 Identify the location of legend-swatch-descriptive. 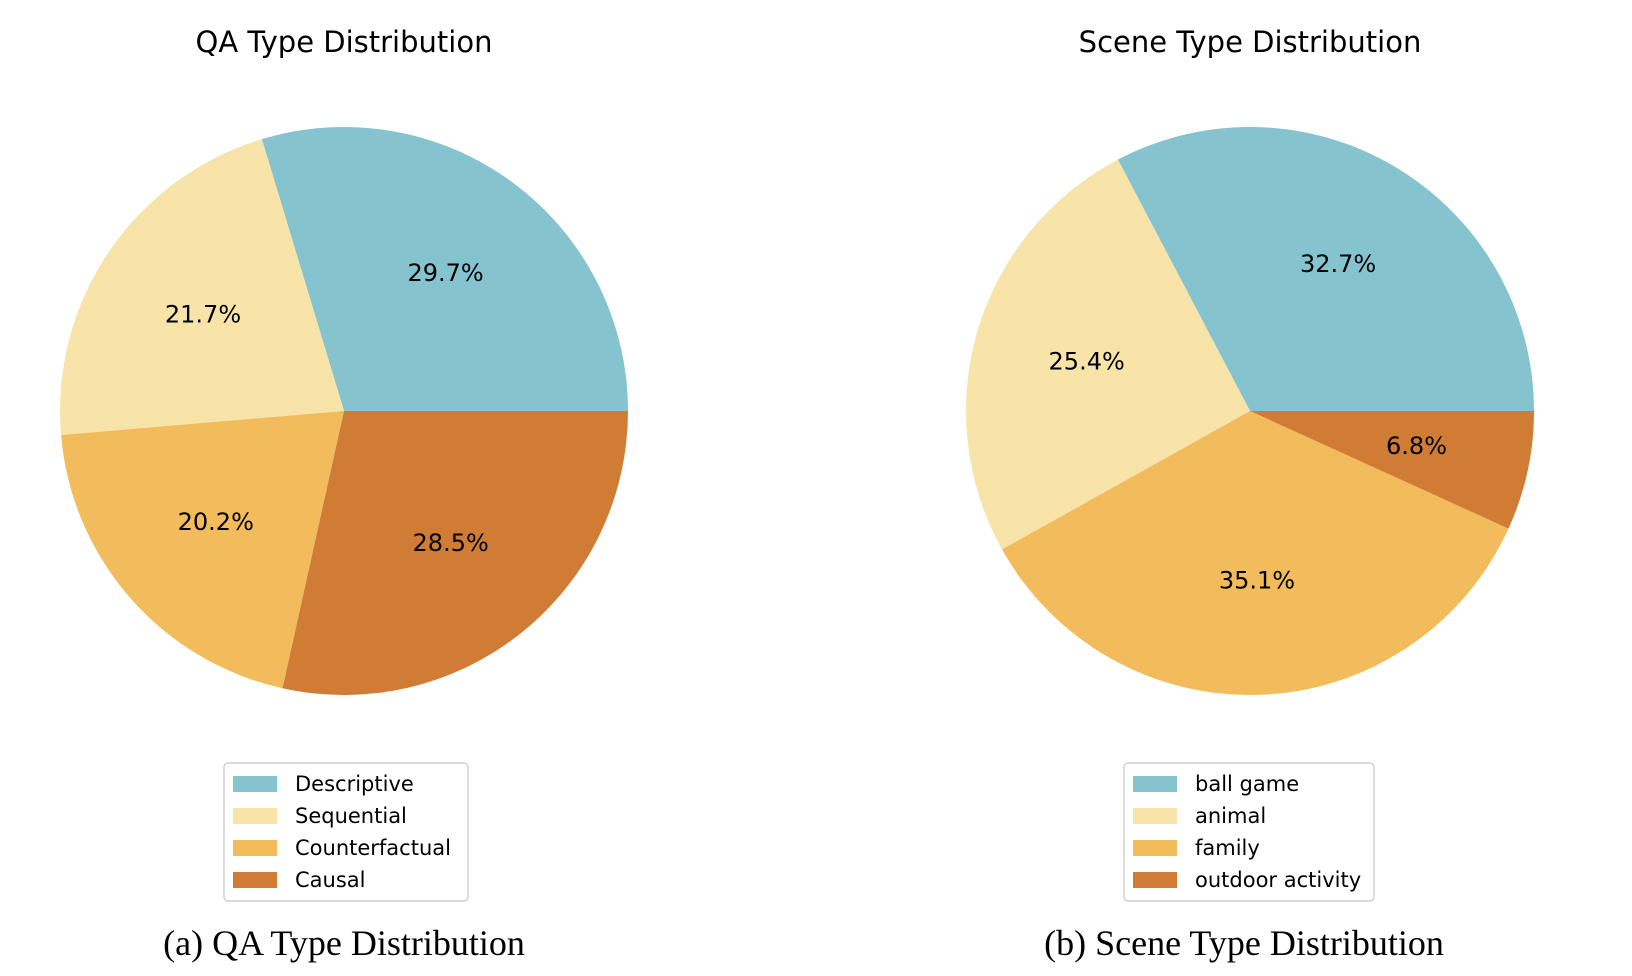
(255, 784).